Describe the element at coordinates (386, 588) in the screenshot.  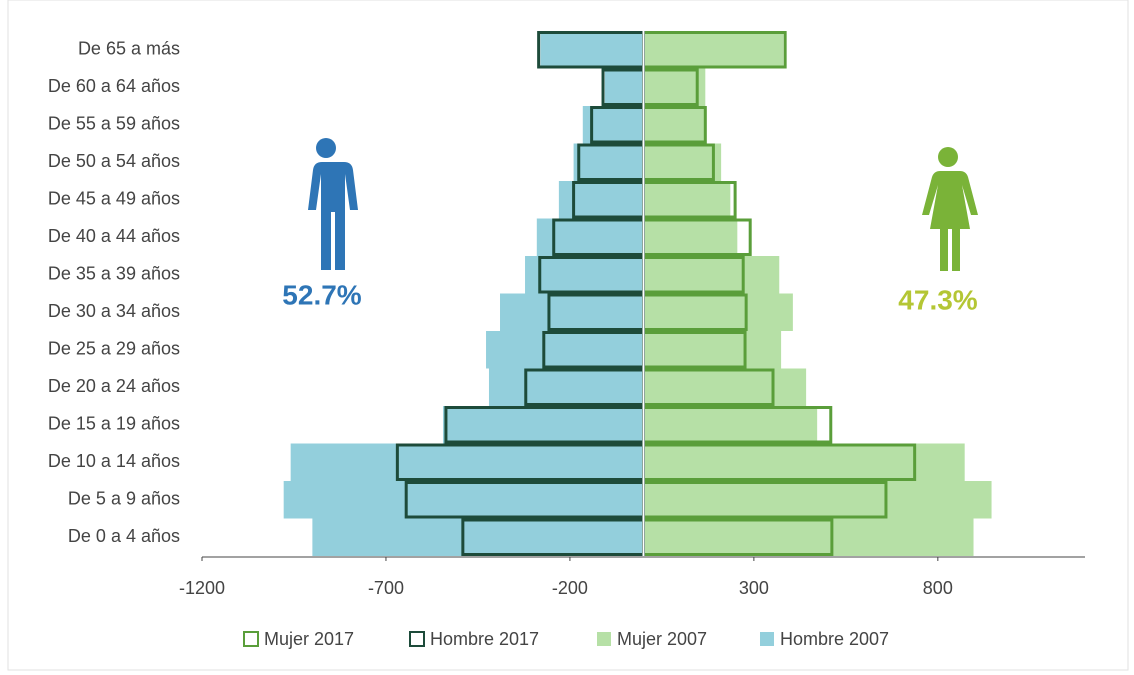
I see `x-tick-label: -700` at that location.